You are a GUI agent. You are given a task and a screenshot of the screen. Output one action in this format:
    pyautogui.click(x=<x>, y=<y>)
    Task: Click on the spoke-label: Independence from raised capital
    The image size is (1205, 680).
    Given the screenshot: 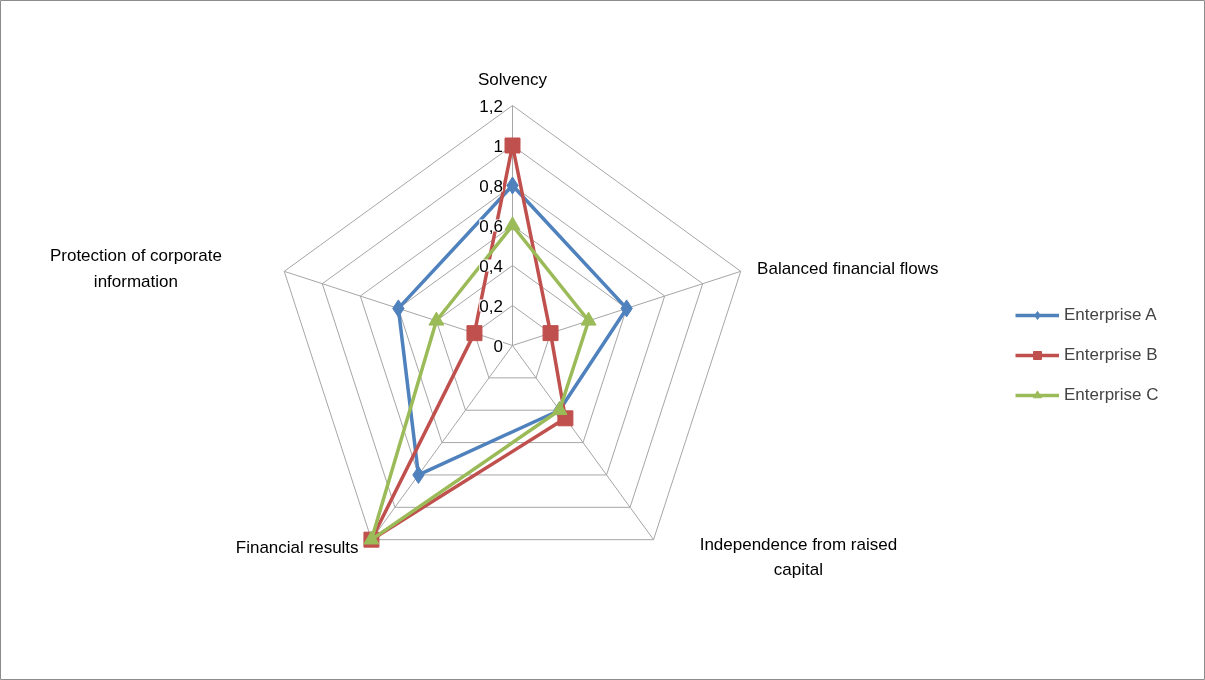 What is the action you would take?
    pyautogui.click(x=798, y=557)
    